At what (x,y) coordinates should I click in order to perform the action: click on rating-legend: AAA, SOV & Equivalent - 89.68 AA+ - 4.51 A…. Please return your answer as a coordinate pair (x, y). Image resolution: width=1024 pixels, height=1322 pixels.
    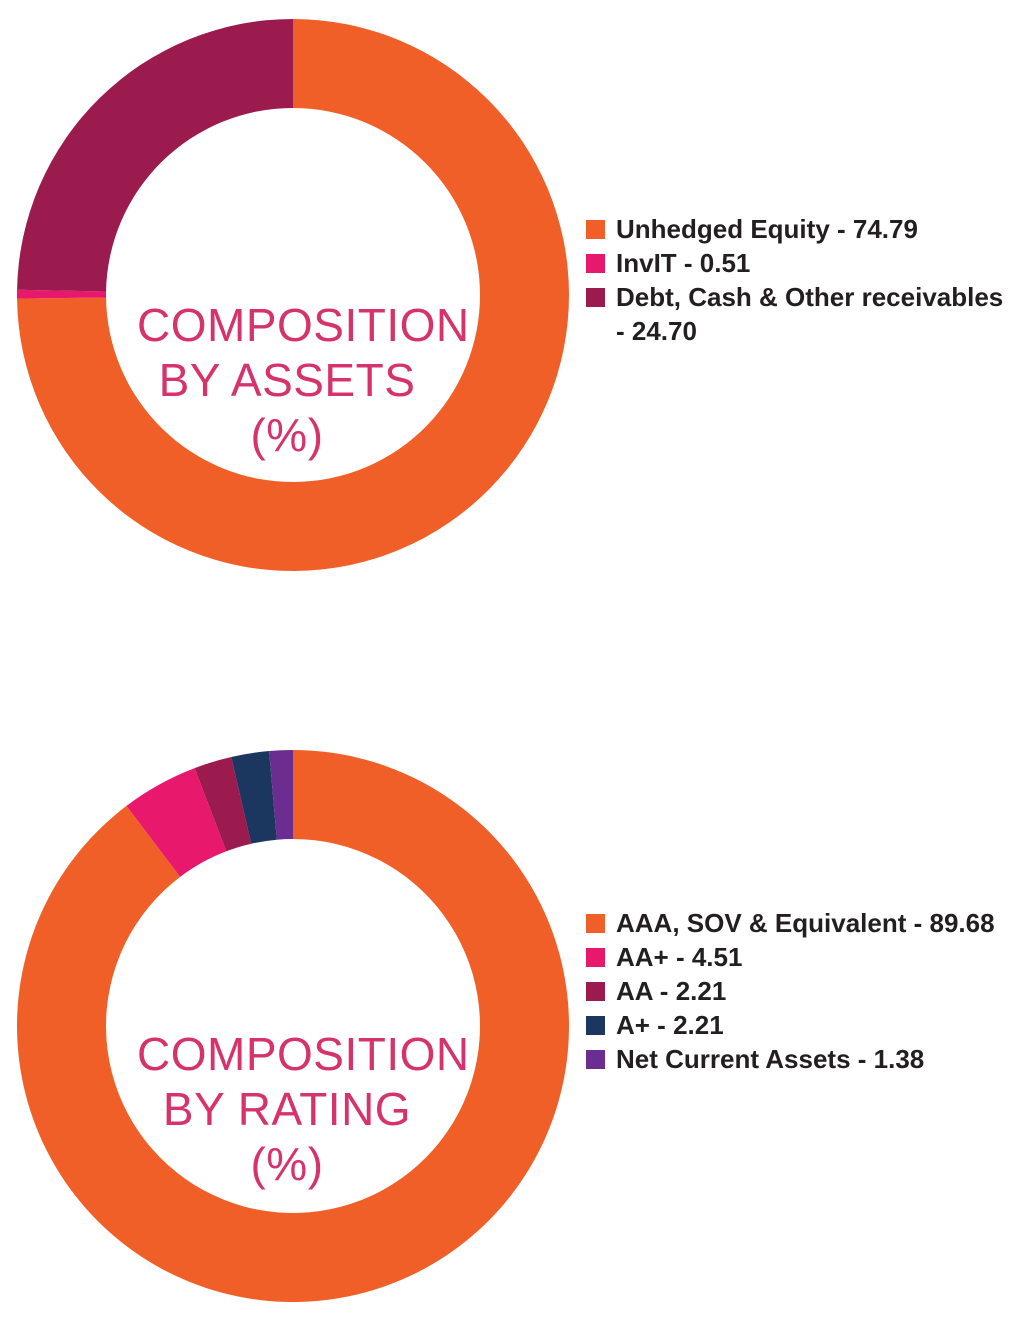
    Looking at the image, I should click on (801, 991).